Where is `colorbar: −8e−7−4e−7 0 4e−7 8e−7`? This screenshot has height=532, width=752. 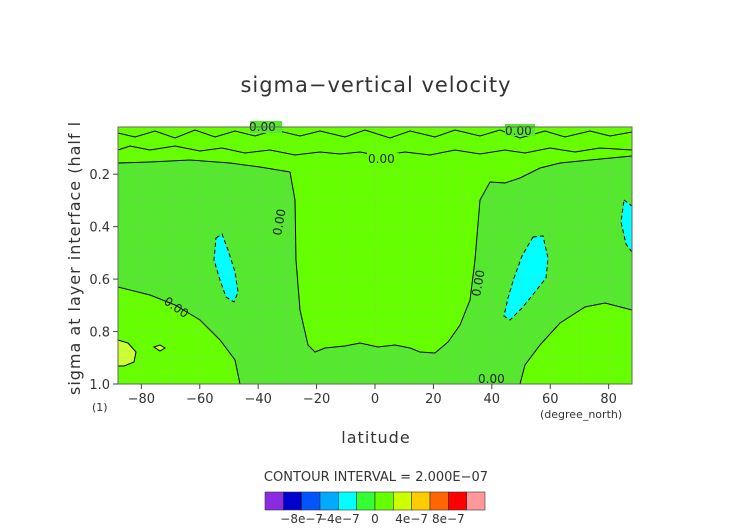 colorbar: −8e−7−4e−7 0 4e−7 8e−7 is located at coordinates (375, 508).